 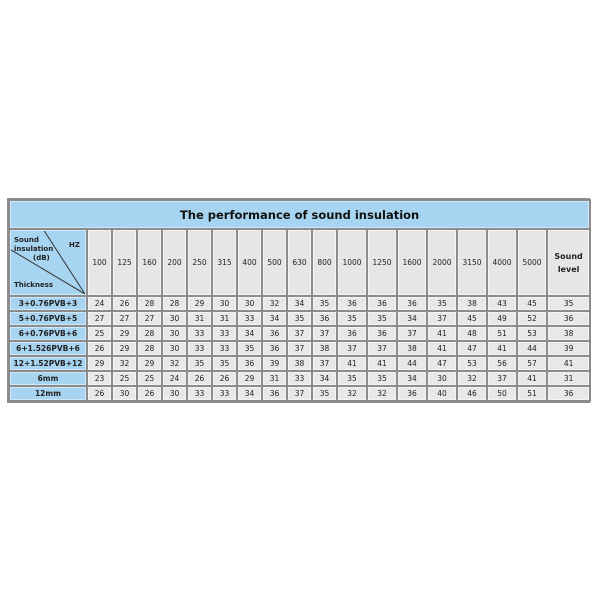 I want to click on db-value-cell: 27, so click(x=149, y=318).